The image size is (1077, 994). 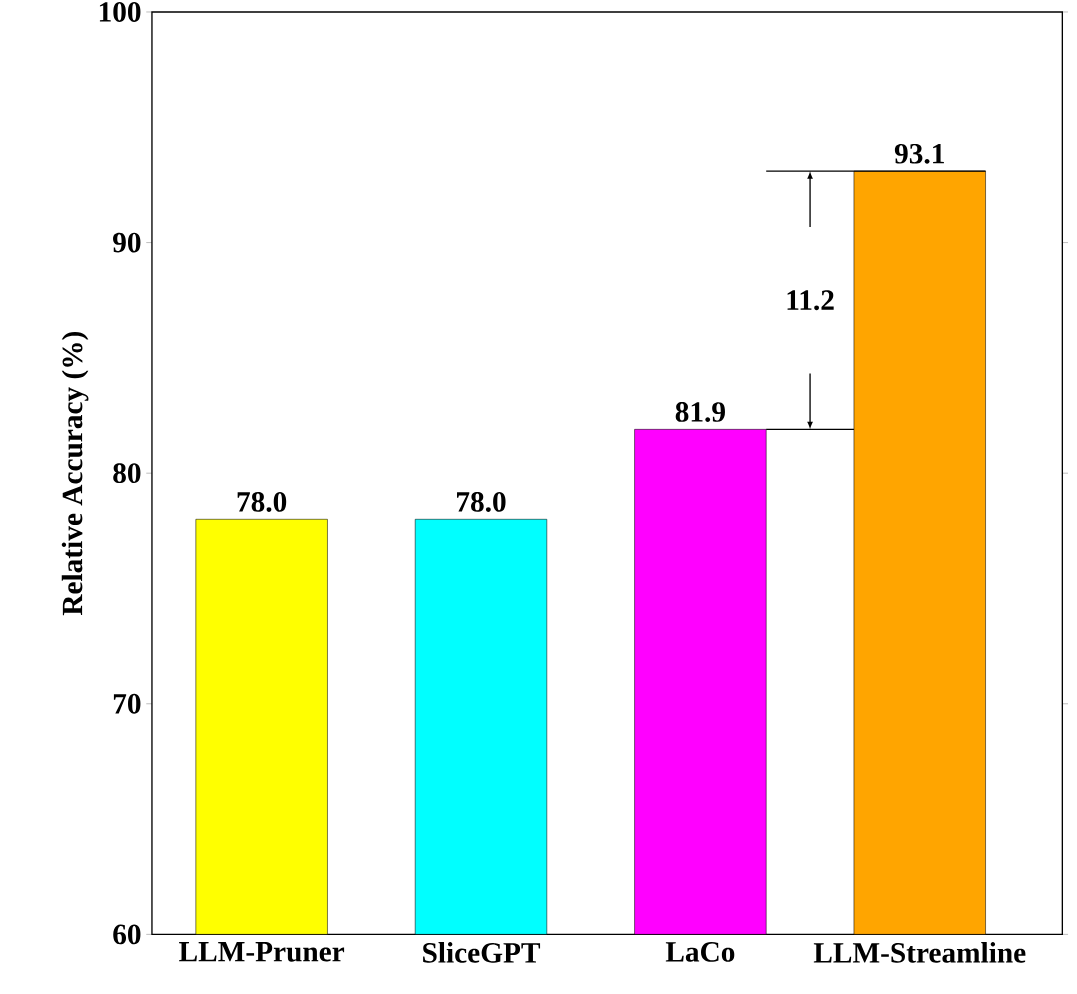 What do you see at coordinates (700, 951) in the screenshot?
I see `x-tick-label: LaCo` at bounding box center [700, 951].